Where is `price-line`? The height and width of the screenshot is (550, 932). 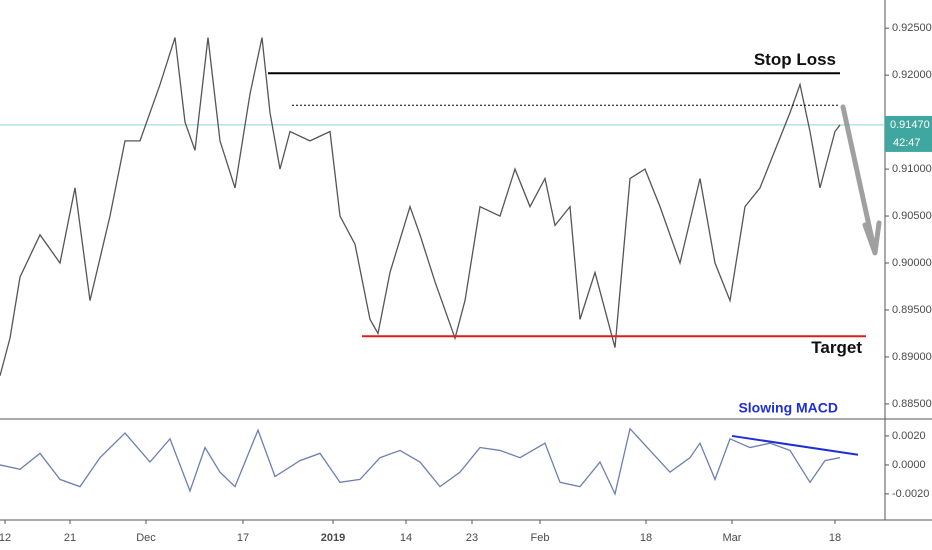 price-line is located at coordinates (420, 461).